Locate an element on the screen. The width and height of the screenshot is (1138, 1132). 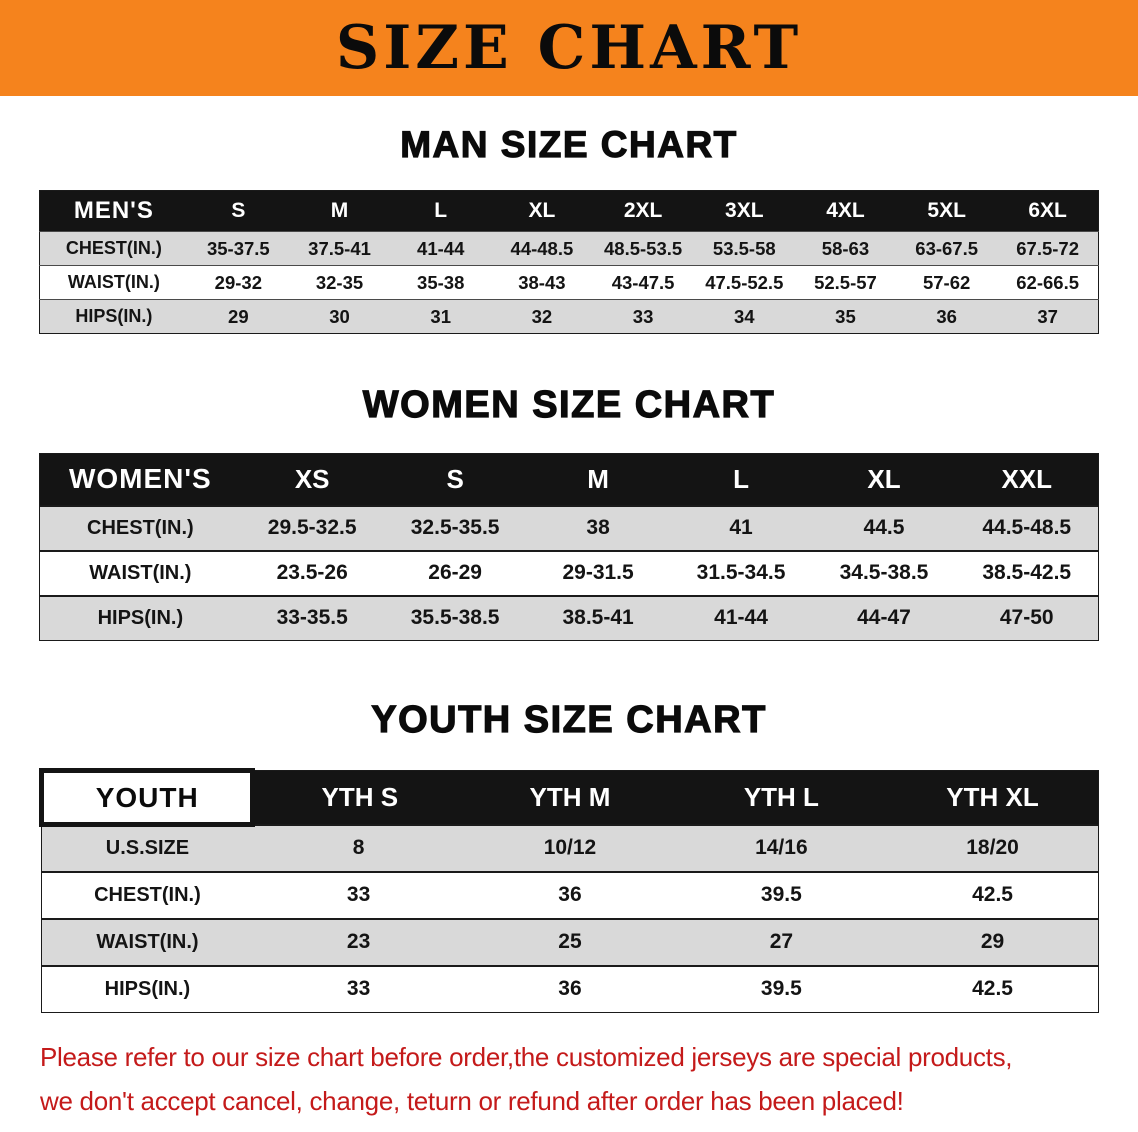
size-value: 23 is located at coordinates (358, 941).